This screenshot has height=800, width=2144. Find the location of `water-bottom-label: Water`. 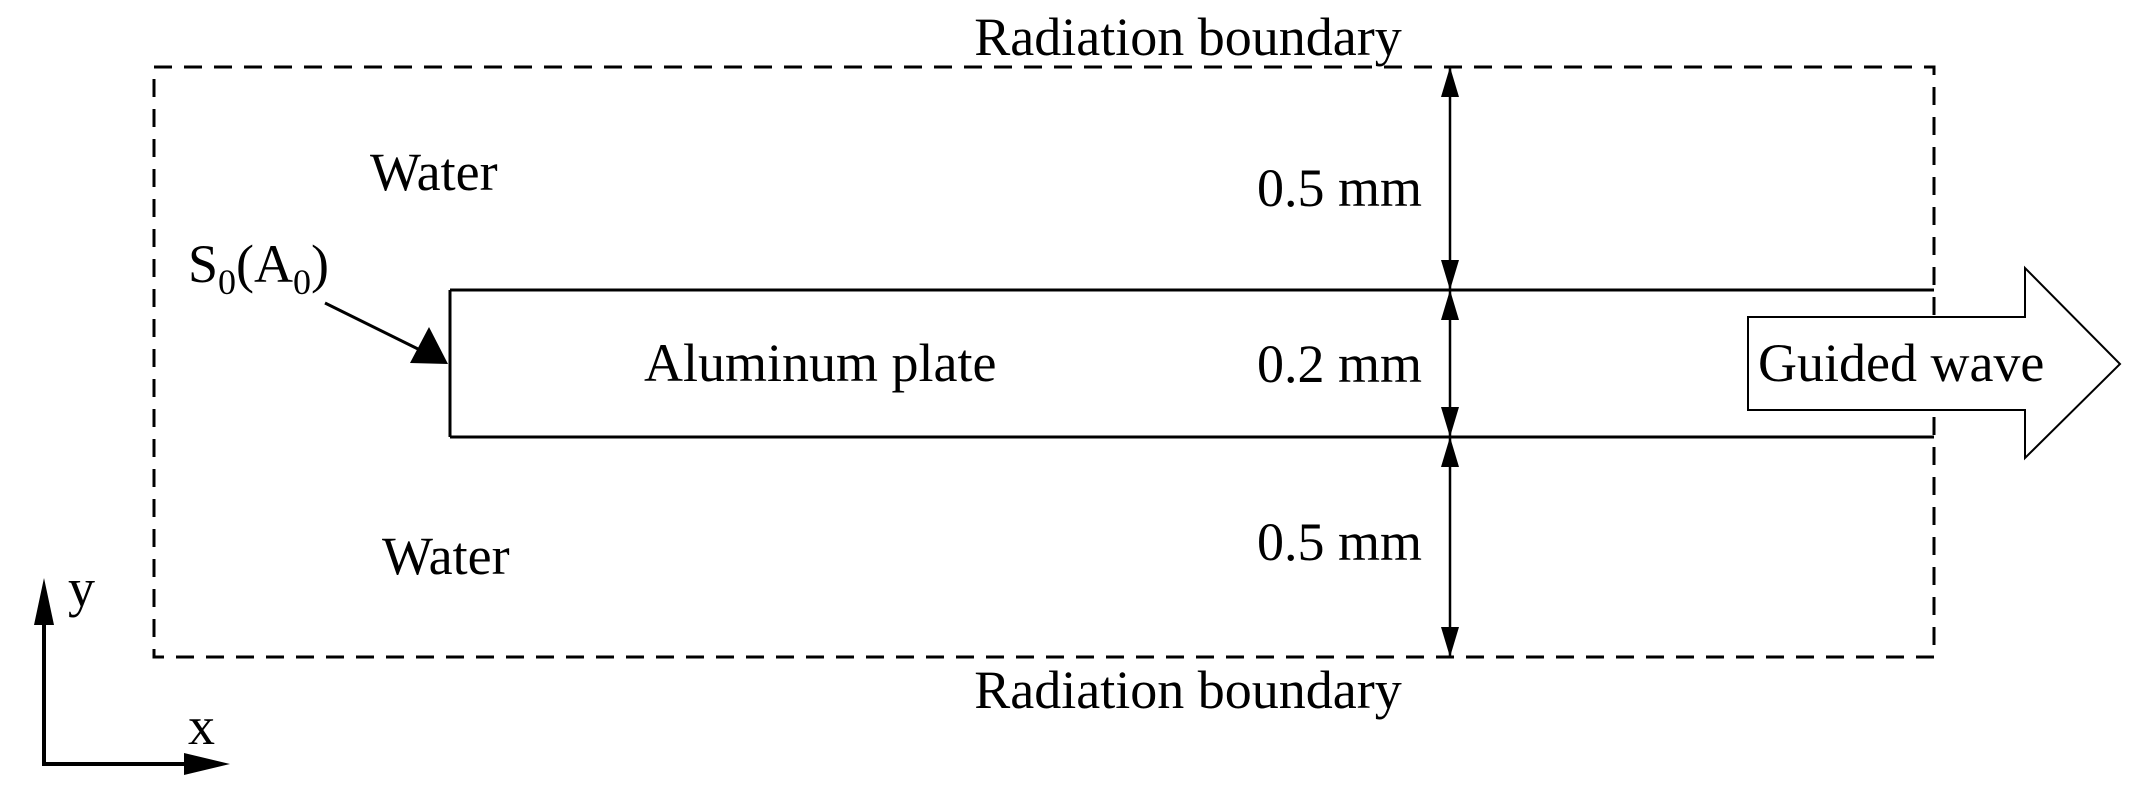

water-bottom-label: Water is located at coordinates (446, 556).